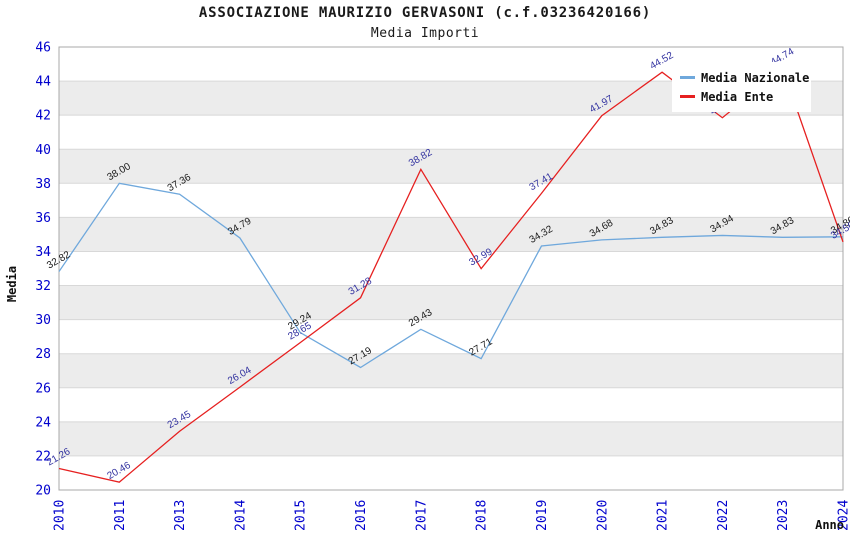 This screenshot has width=850, height=550. I want to click on y-tick-label: 30, so click(43, 320).